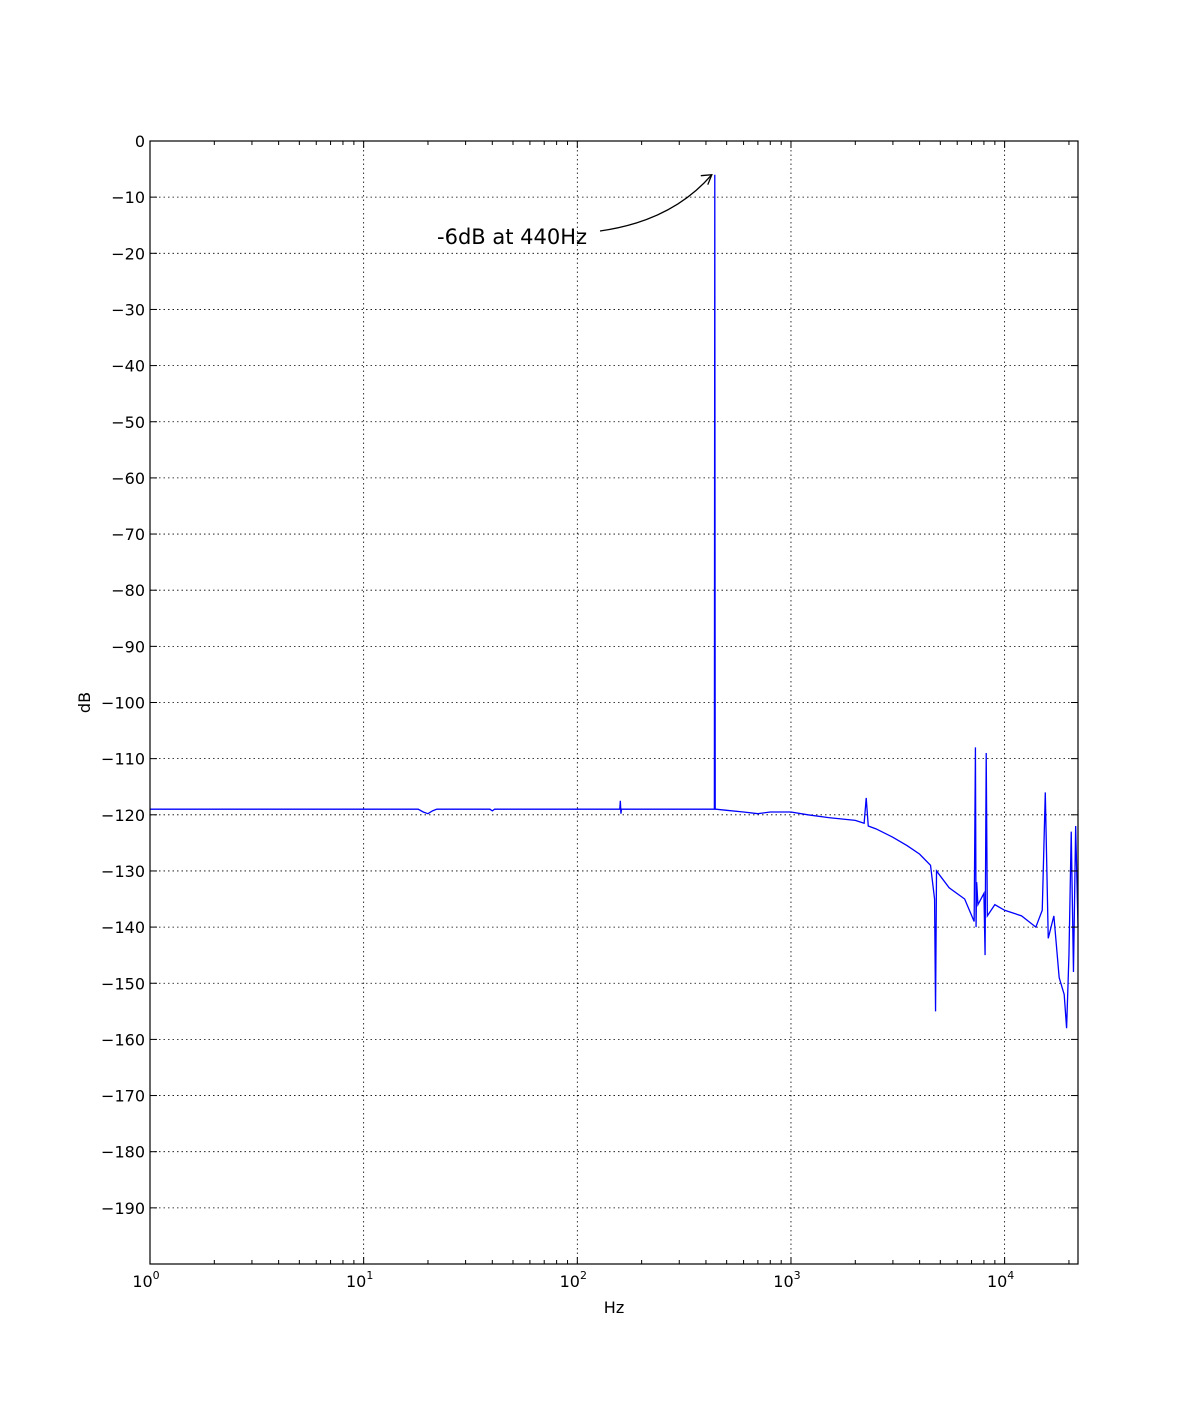 Image resolution: width=1197 pixels, height=1405 pixels. I want to click on y-tick-label: −70, so click(128, 534).